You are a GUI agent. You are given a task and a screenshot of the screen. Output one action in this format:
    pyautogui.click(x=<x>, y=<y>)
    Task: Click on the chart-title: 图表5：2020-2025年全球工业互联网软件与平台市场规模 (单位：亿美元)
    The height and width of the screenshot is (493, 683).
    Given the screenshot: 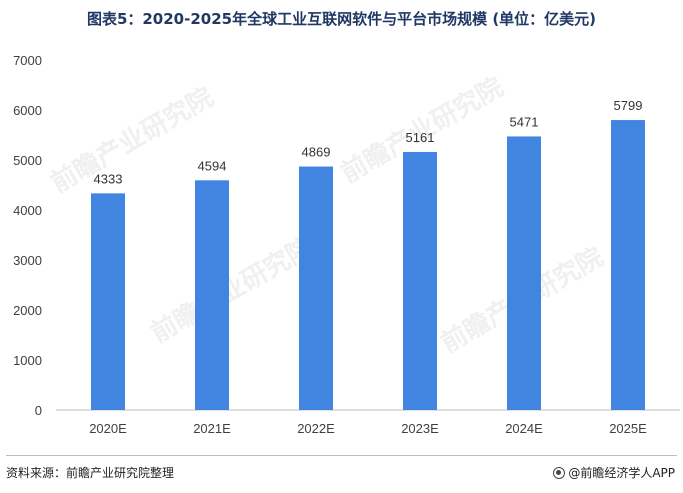 What is the action you would take?
    pyautogui.click(x=341, y=19)
    